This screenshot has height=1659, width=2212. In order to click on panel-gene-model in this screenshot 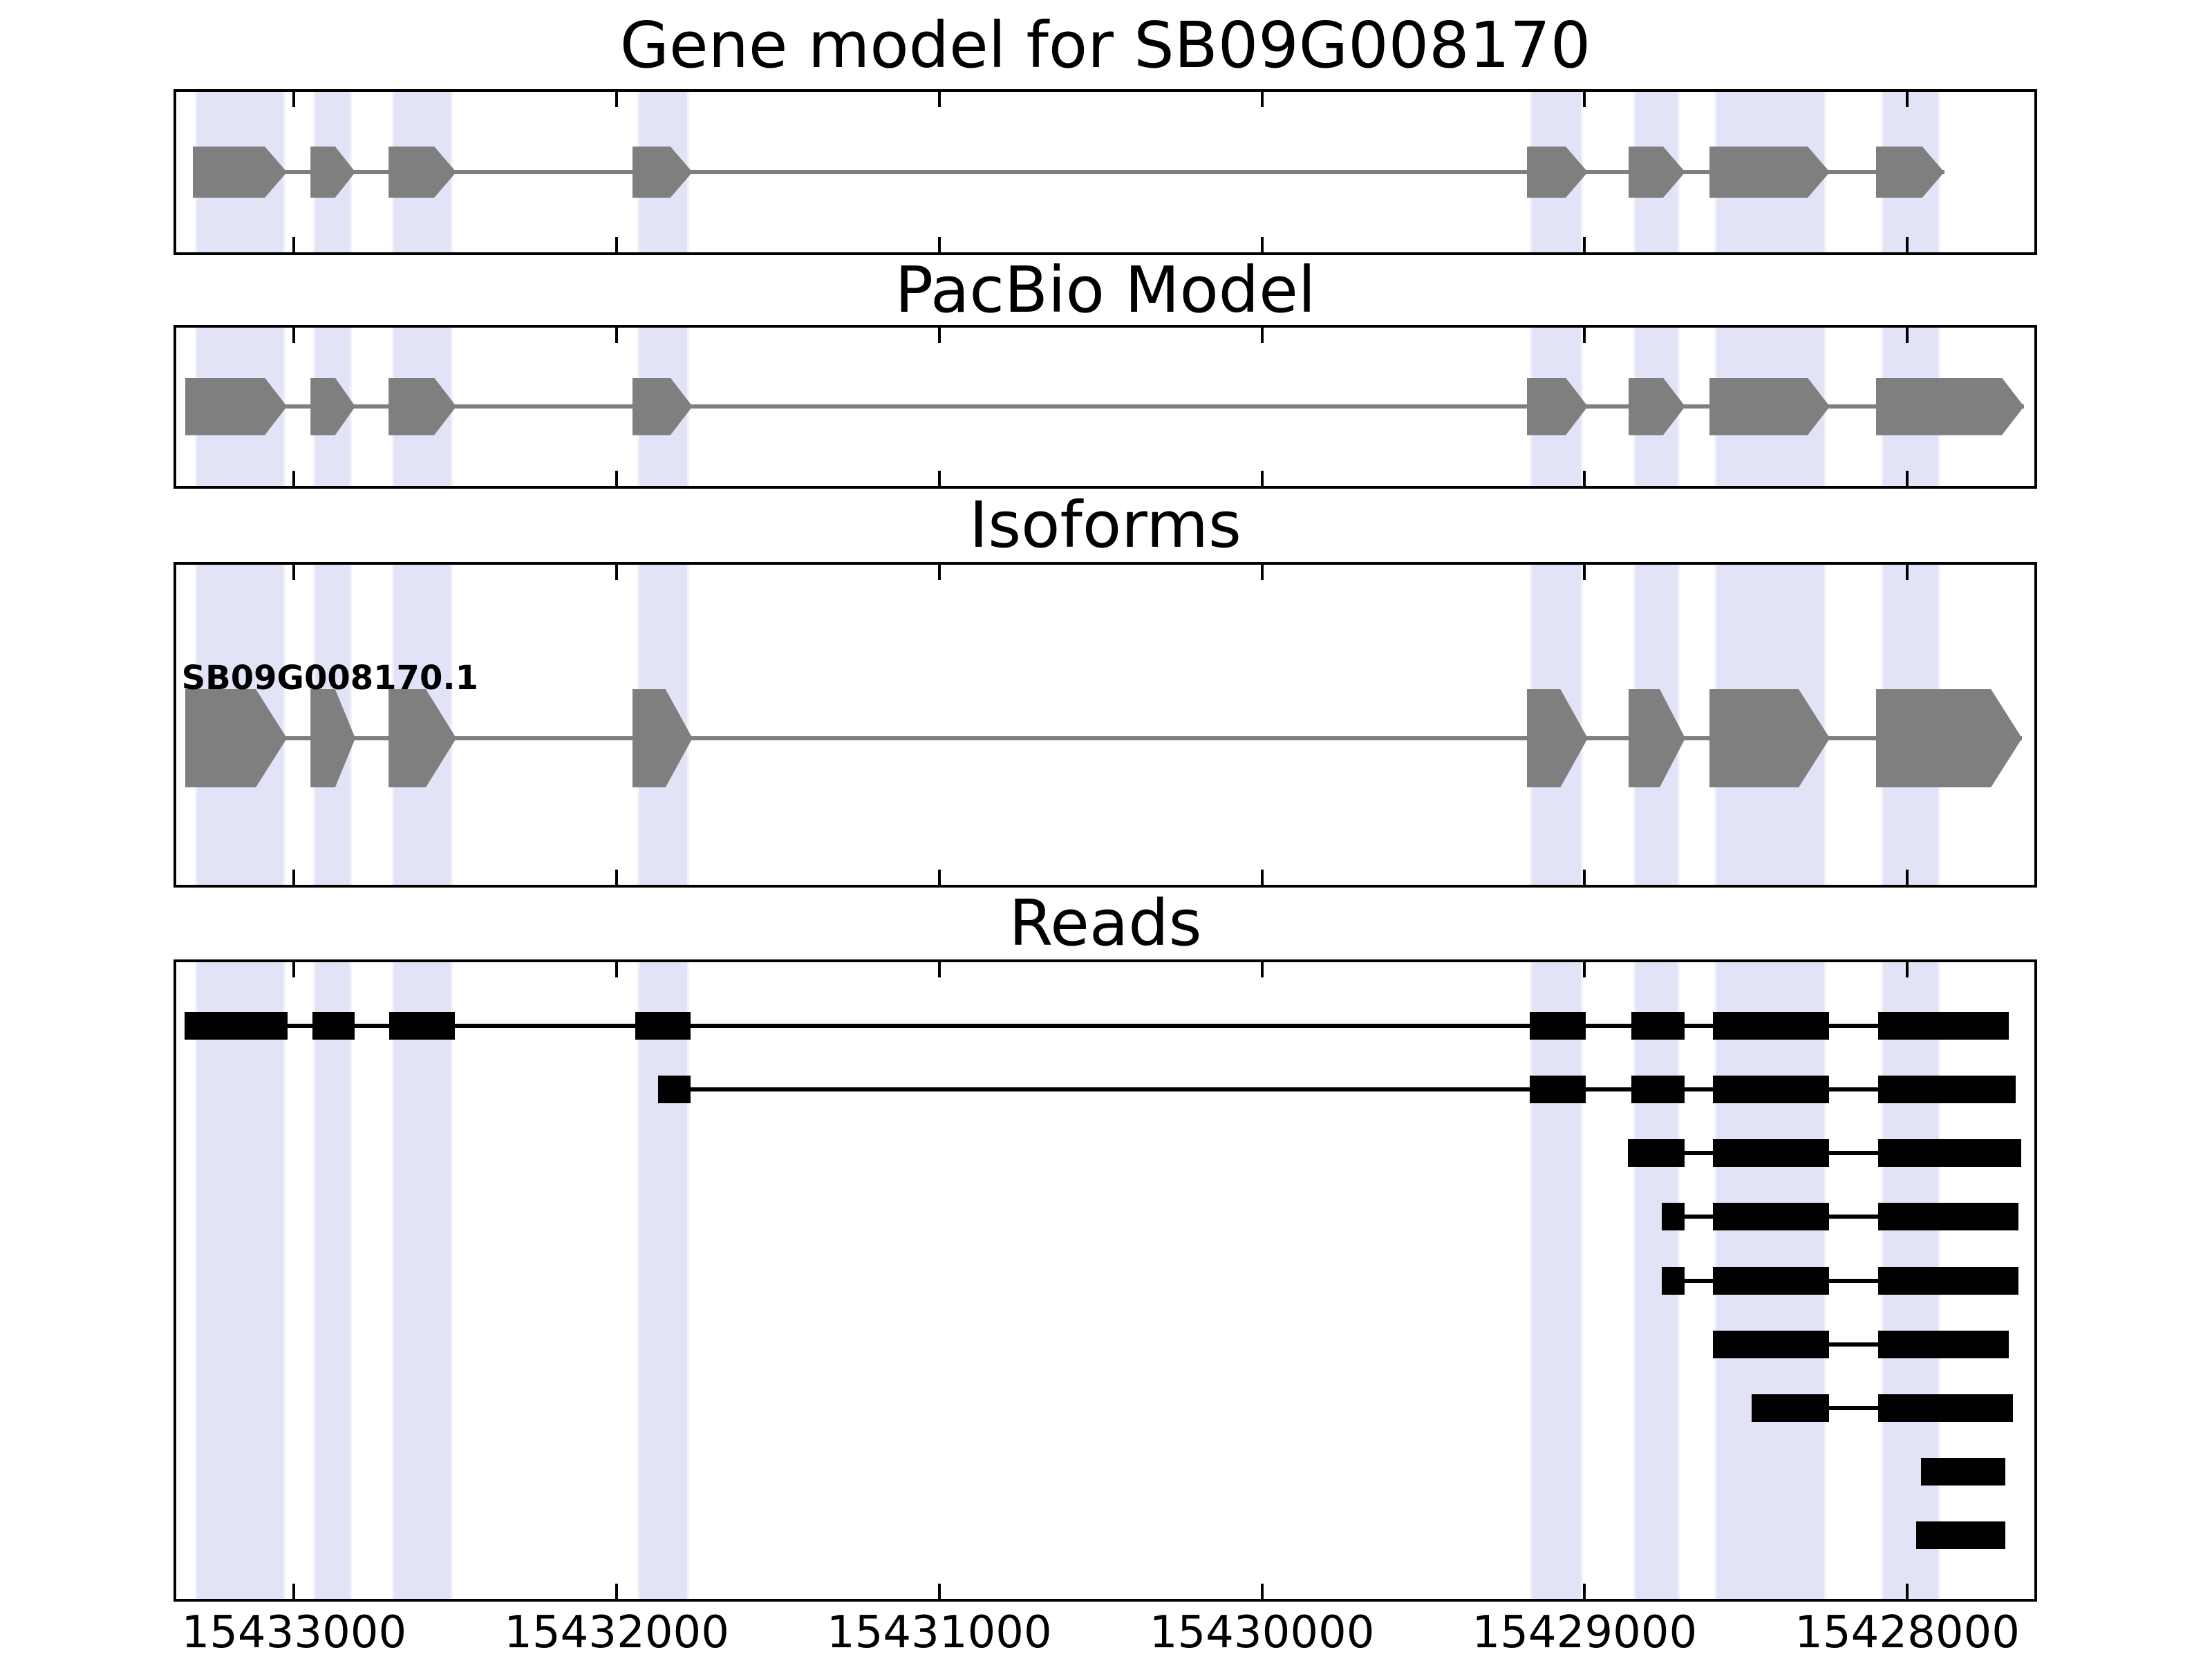, I will do `click(1105, 172)`.